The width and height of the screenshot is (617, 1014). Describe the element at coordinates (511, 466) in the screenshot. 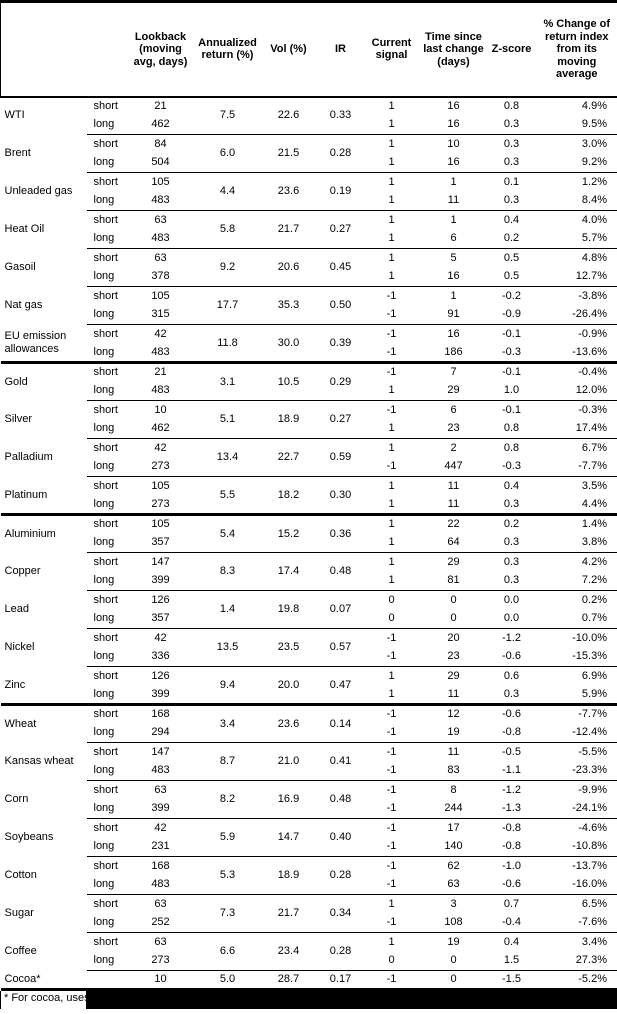

I see `zscore-value: -0.3` at that location.